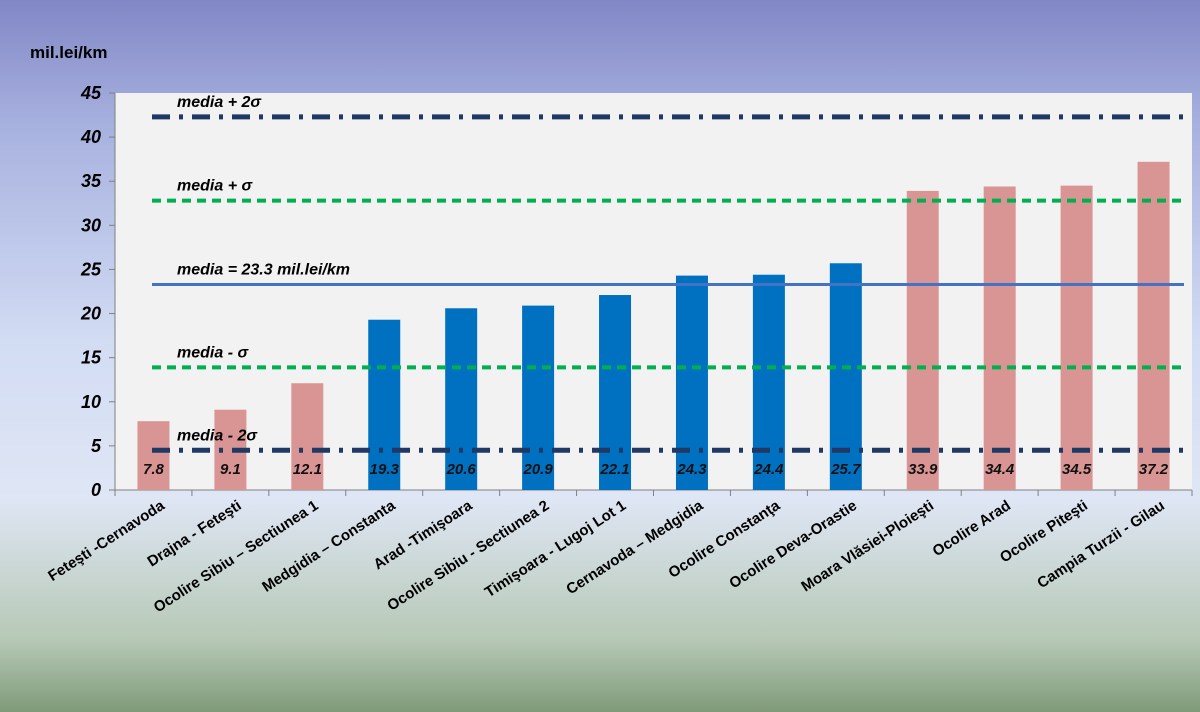 The height and width of the screenshot is (712, 1200). Describe the element at coordinates (96, 490) in the screenshot. I see `y-tick-label: 0` at that location.